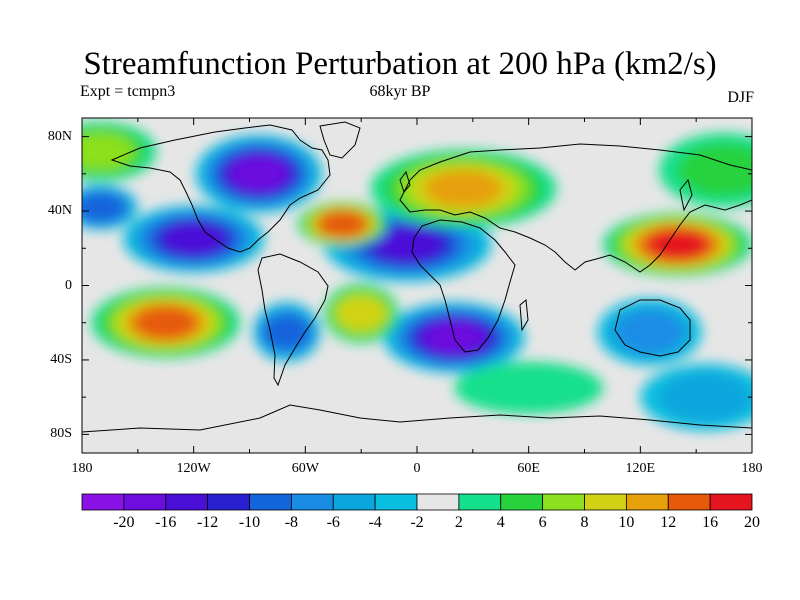  What do you see at coordinates (124, 522) in the screenshot?
I see `colorbar-label: -20` at bounding box center [124, 522].